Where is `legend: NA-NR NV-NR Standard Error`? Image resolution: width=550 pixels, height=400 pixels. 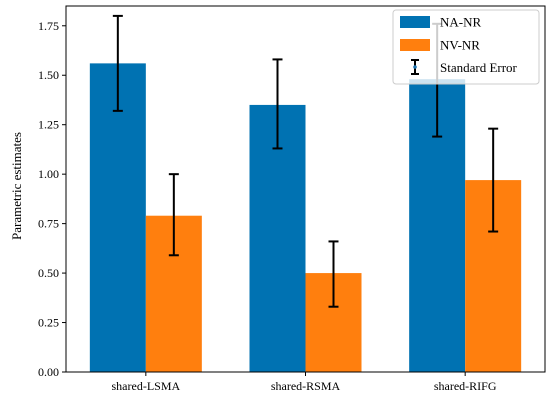 legend: NA-NR NV-NR Standard Error is located at coordinates (466, 47).